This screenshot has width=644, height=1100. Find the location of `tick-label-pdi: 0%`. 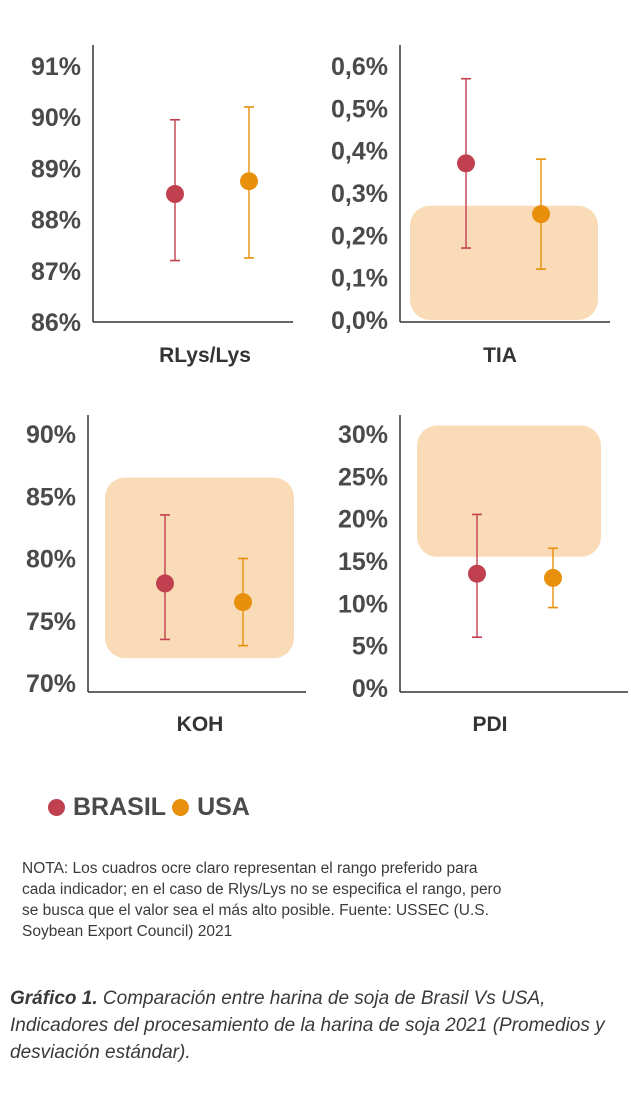

tick-label-pdi: 0% is located at coordinates (370, 689).